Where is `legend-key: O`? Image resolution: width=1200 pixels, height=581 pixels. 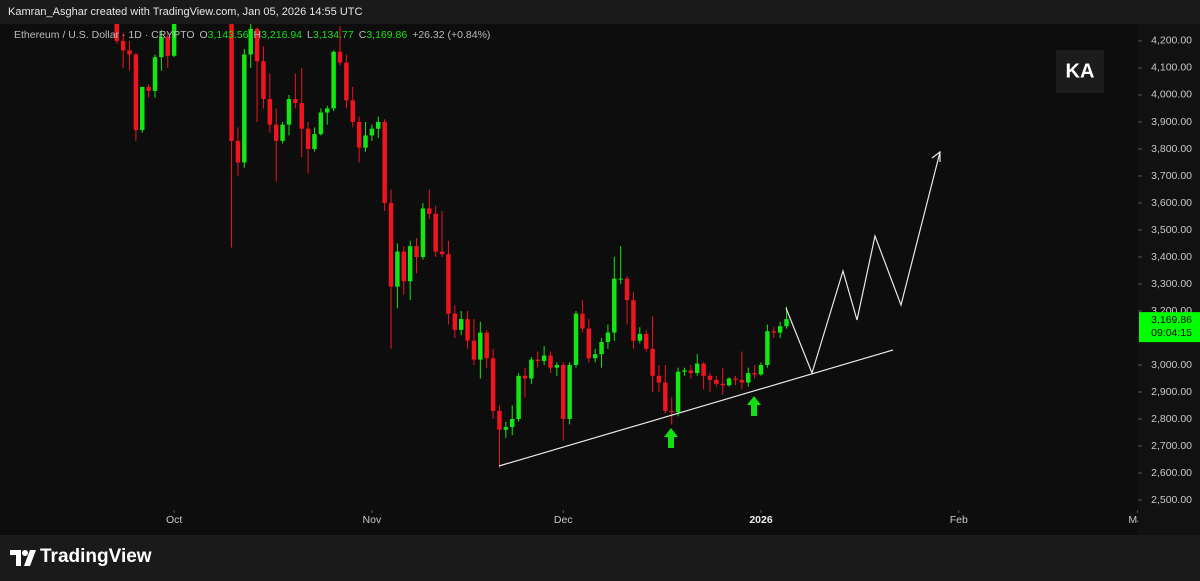
legend-key: O is located at coordinates (203, 35).